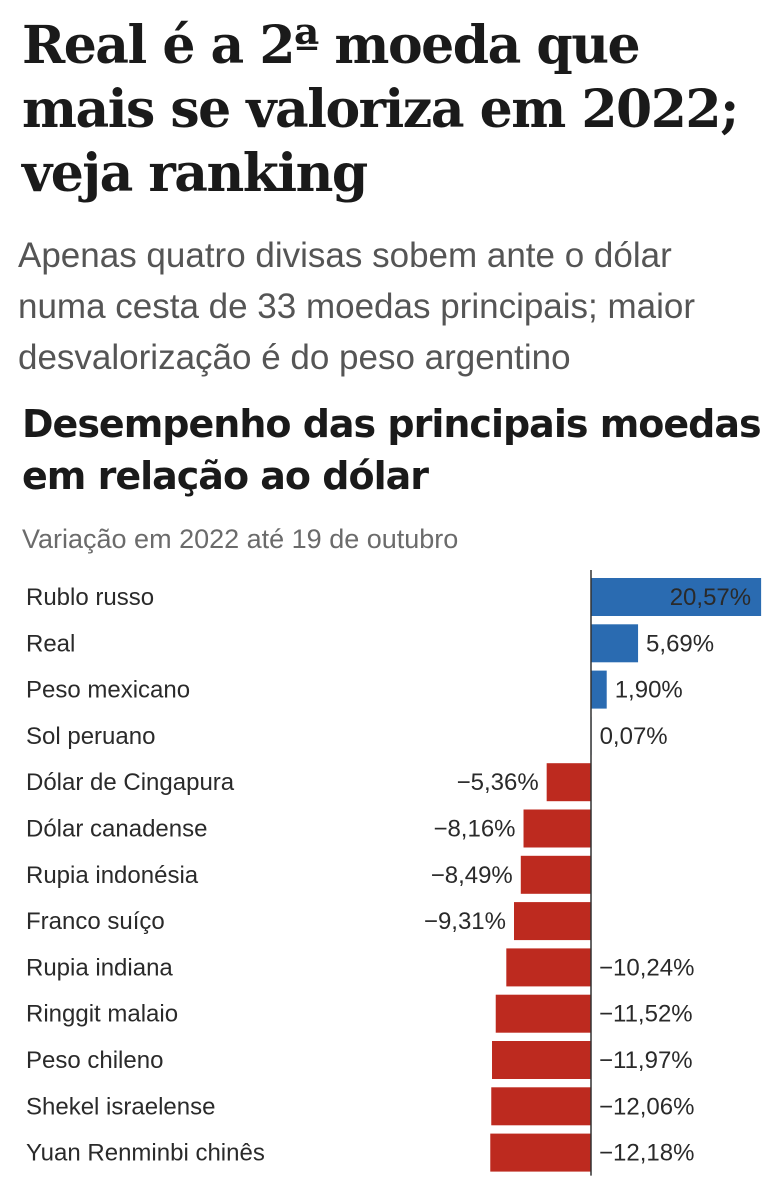  Describe the element at coordinates (90, 736) in the screenshot. I see `category-label: Sol peruano` at that location.